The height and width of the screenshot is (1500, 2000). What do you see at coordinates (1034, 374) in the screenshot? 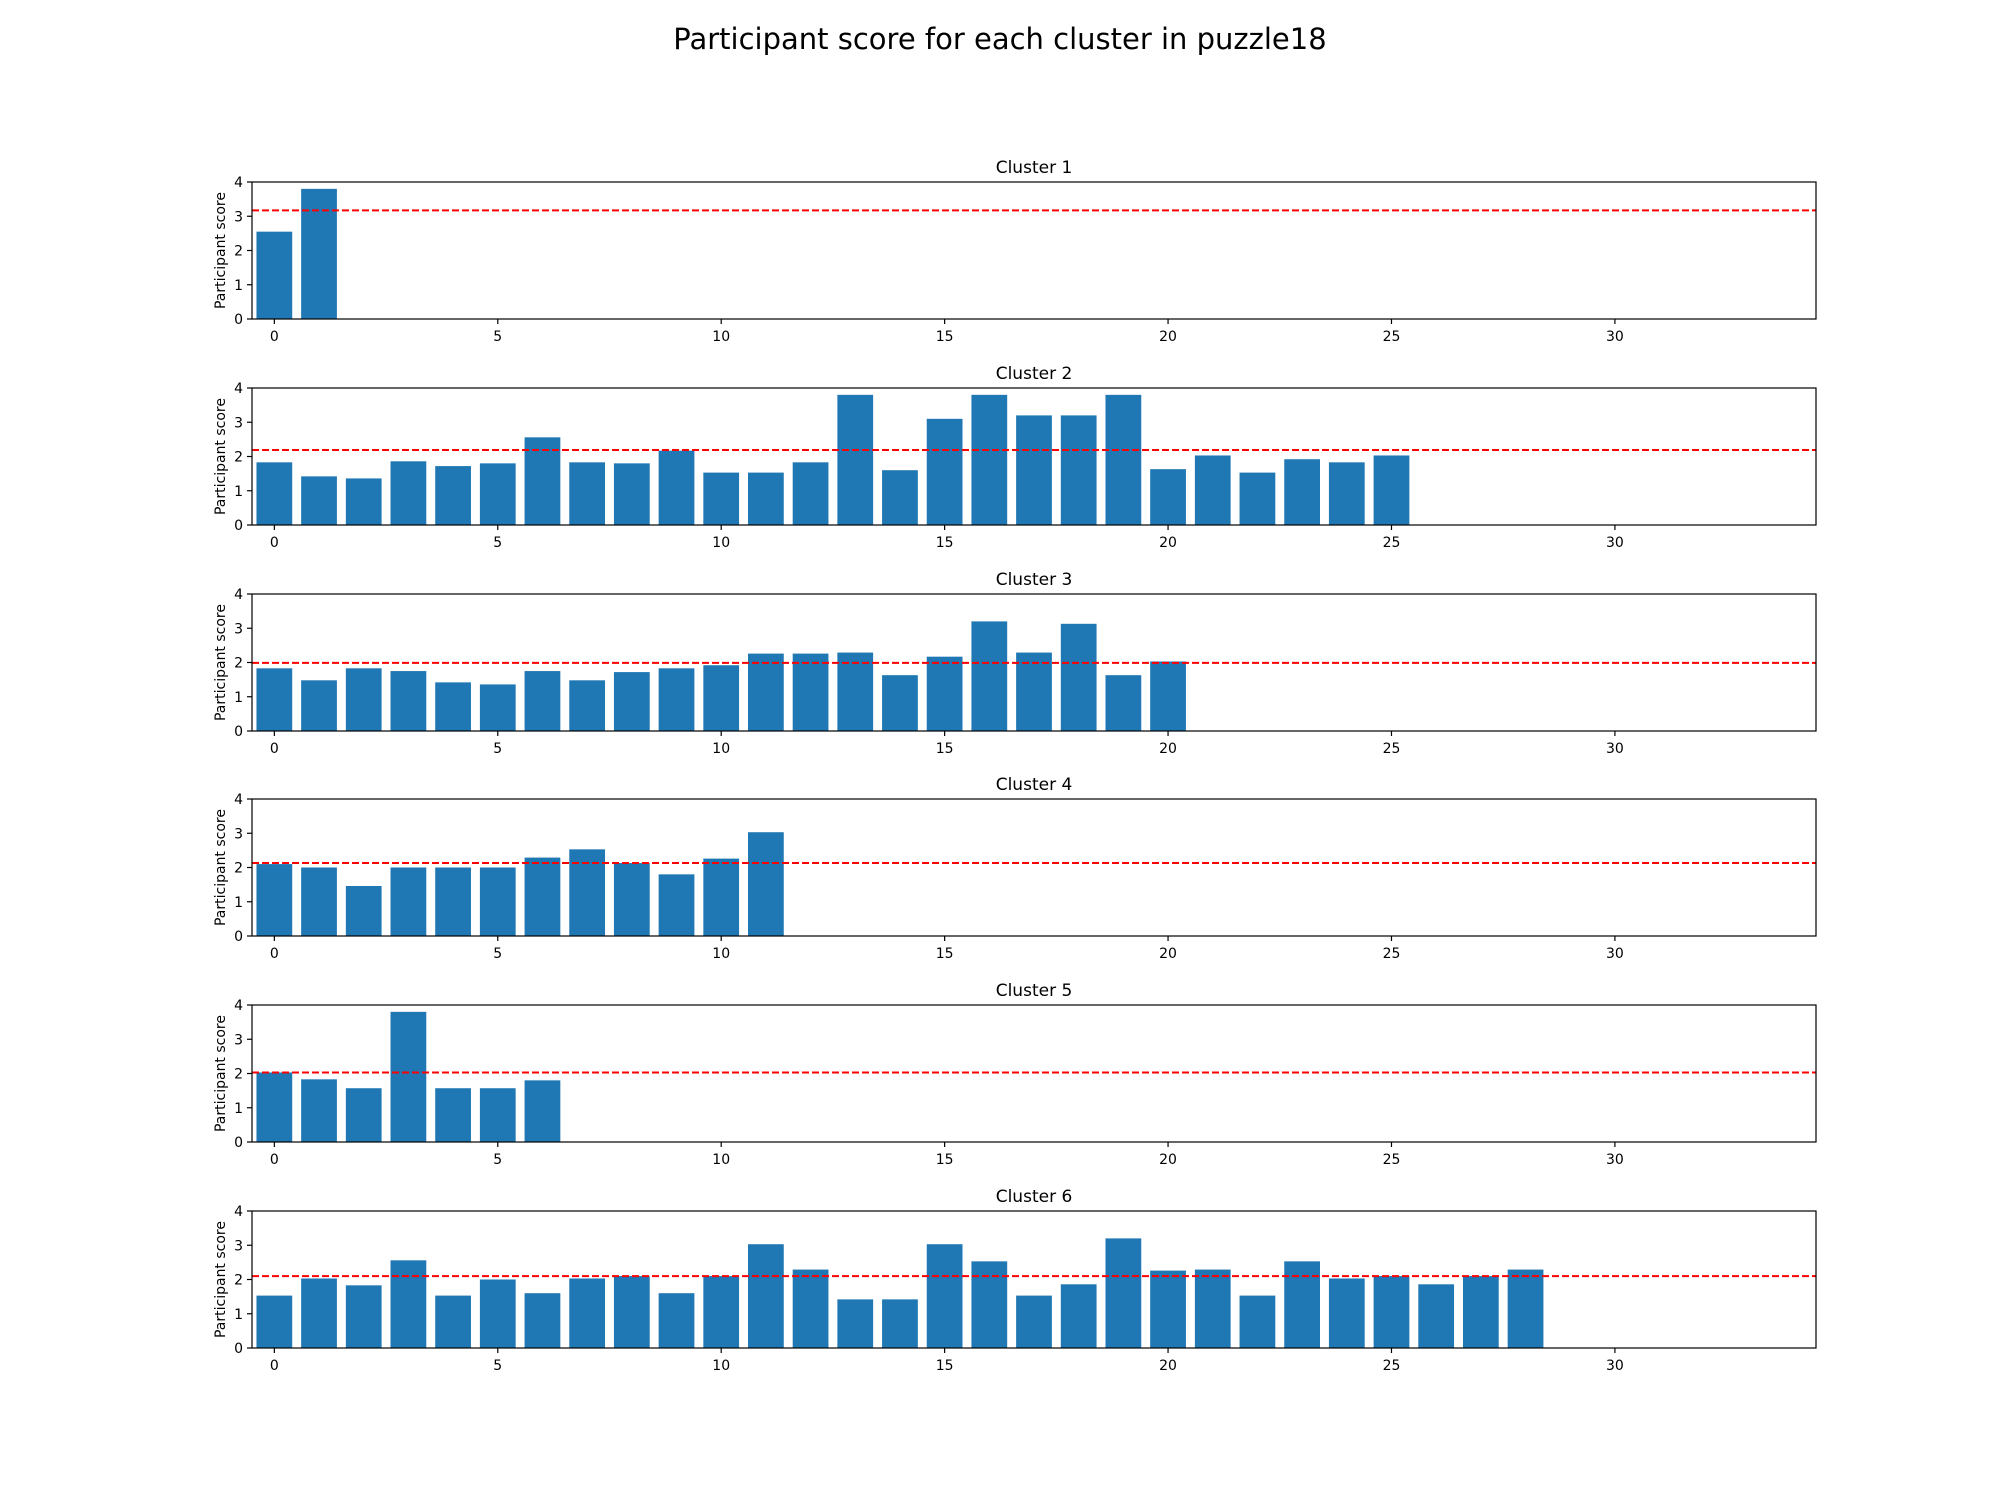
I see `subplot-title: Cluster 2` at bounding box center [1034, 374].